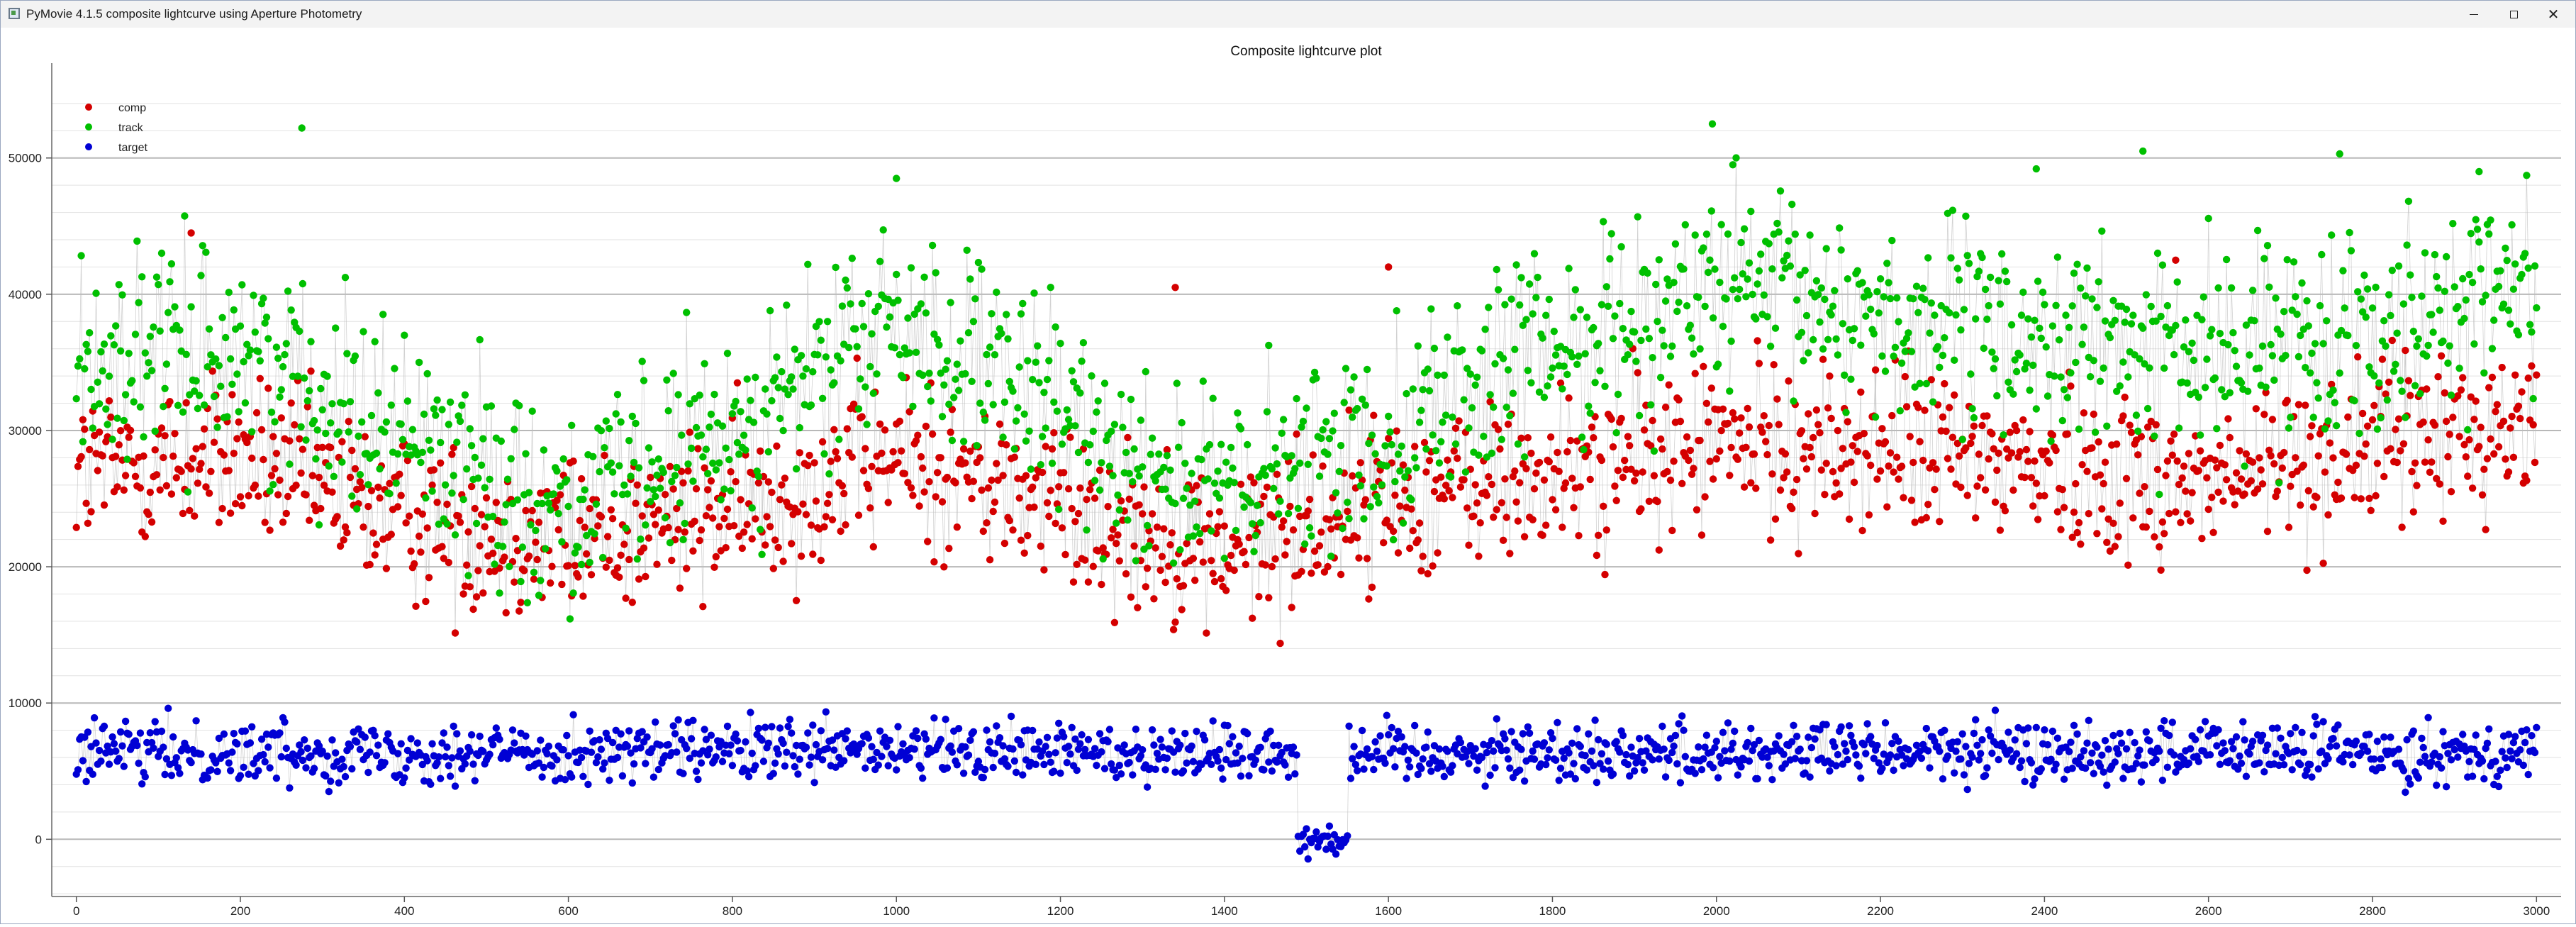 This screenshot has width=2576, height=927. What do you see at coordinates (2513, 15) in the screenshot?
I see `maximize-button` at bounding box center [2513, 15].